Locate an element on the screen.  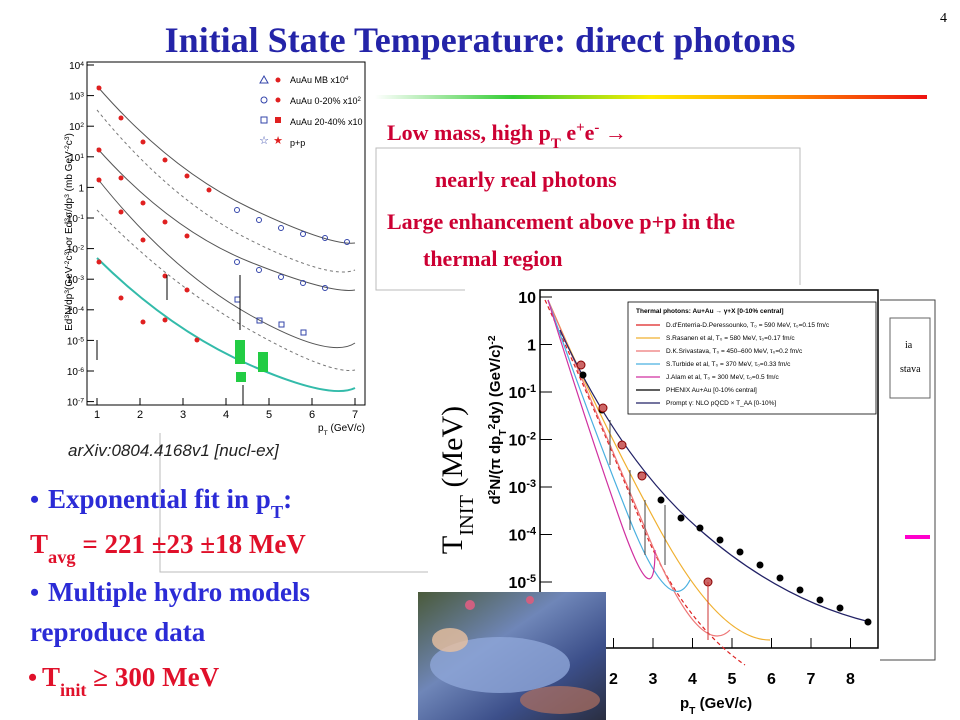
text-sub: avg is located at coordinates (62, 557).